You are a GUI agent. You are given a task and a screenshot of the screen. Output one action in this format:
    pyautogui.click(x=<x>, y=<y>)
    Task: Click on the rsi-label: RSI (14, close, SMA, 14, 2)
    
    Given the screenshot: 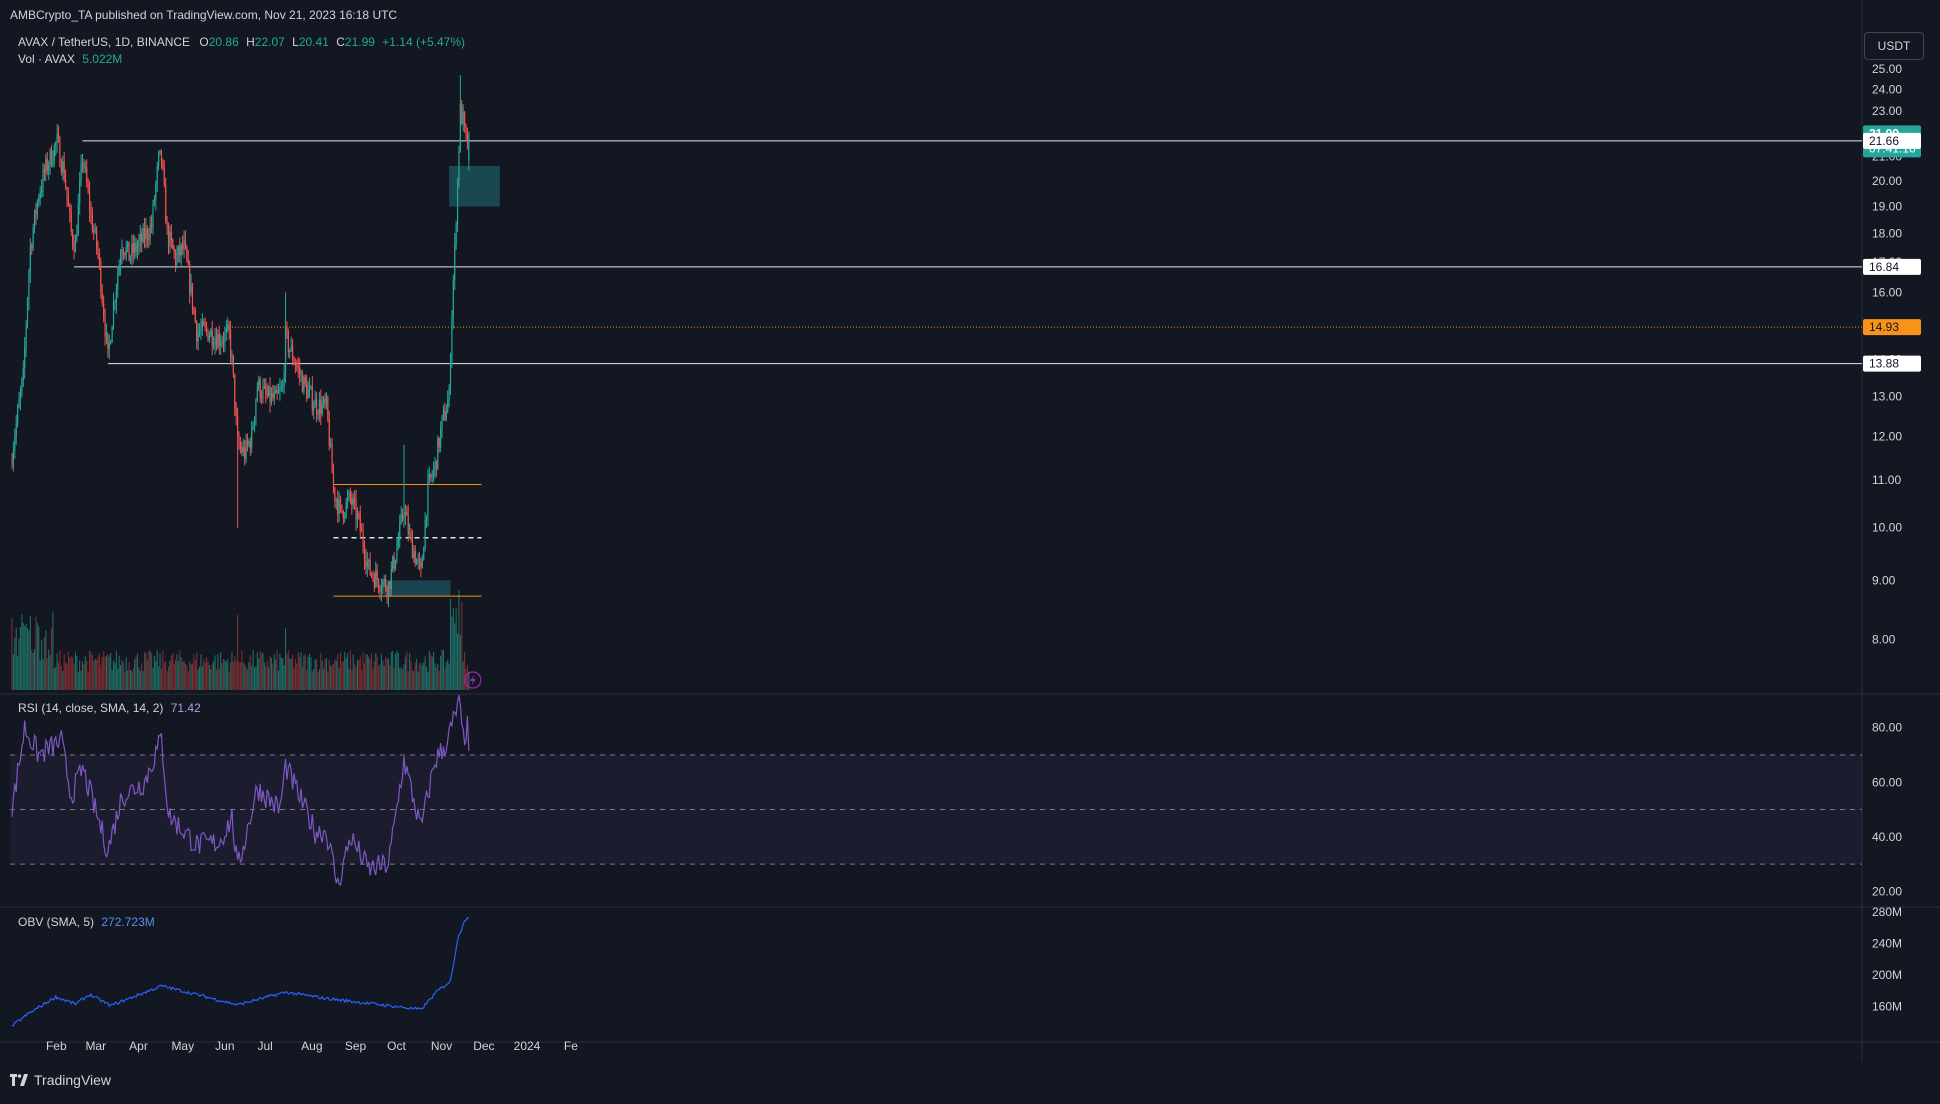 What is the action you would take?
    pyautogui.click(x=91, y=708)
    